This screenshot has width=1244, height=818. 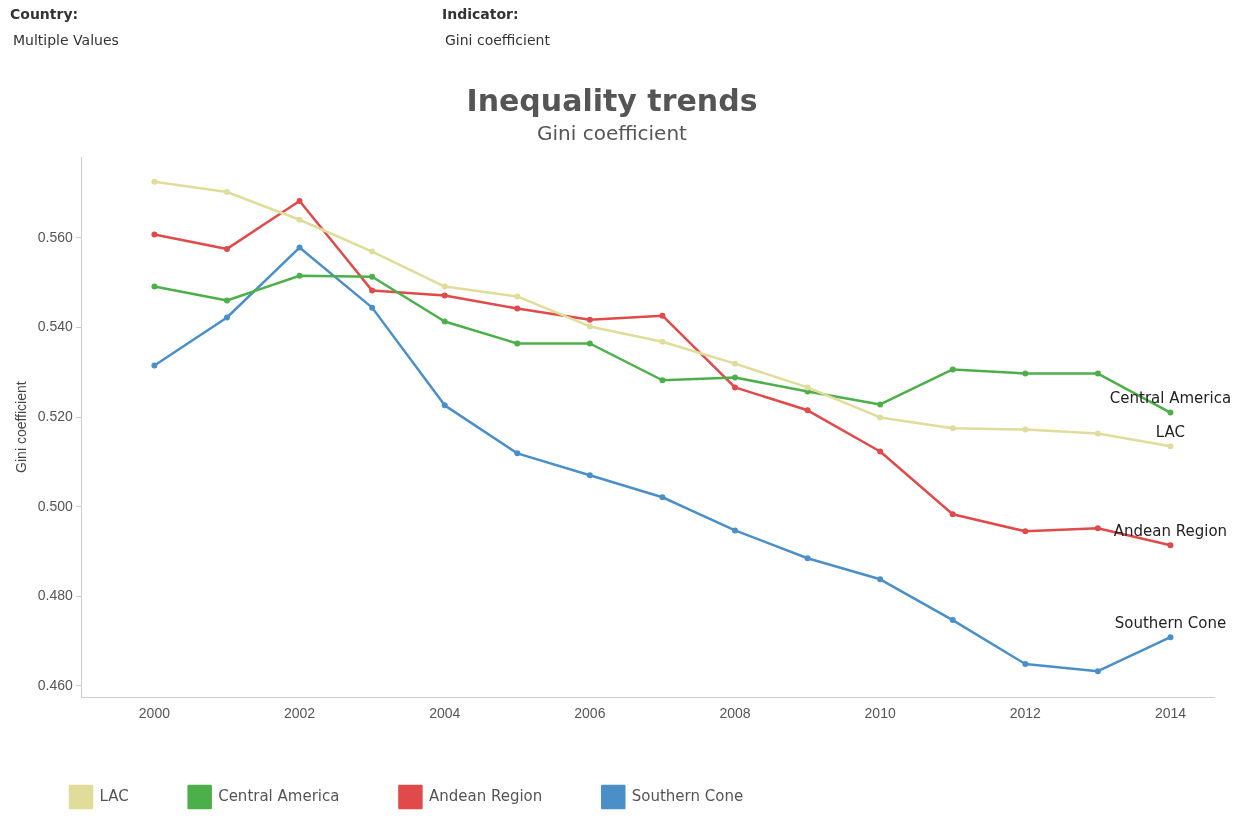 I want to click on y-axis-title: Gini coefficient, so click(x=21, y=427).